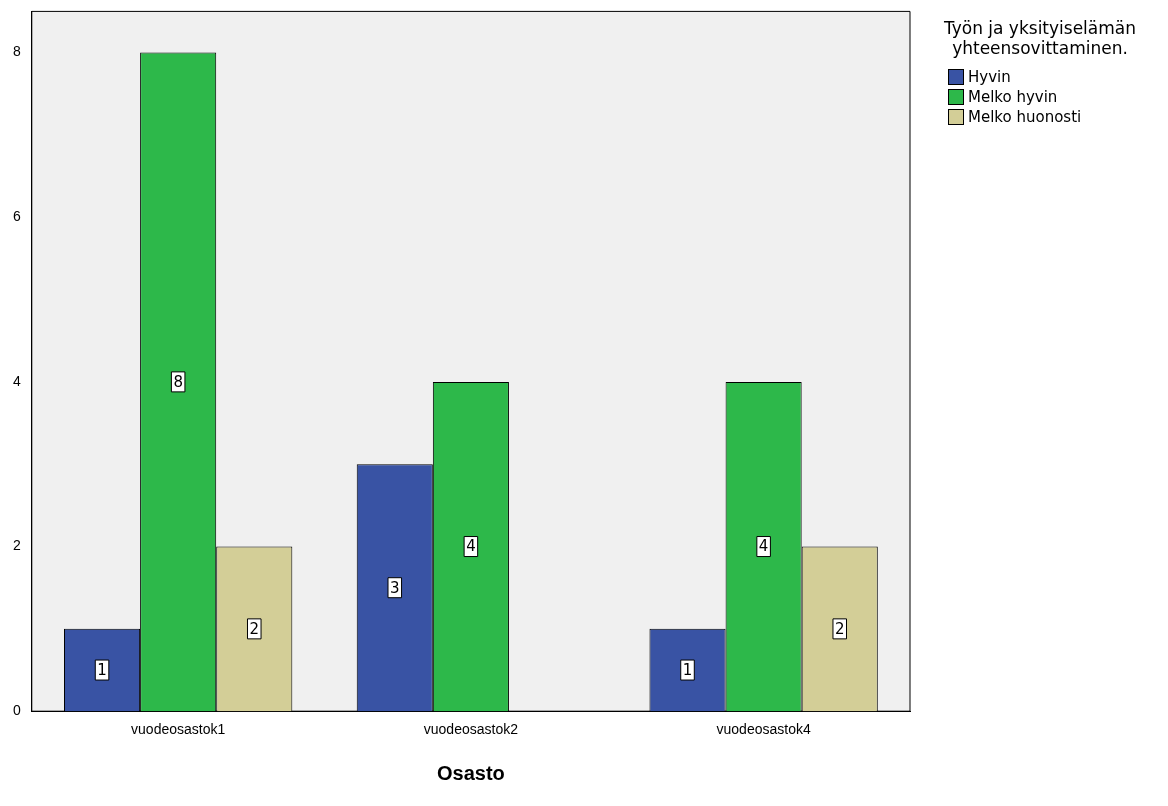 The image size is (1168, 806). What do you see at coordinates (1025, 117) in the screenshot?
I see `legend-label: Melko huonosti` at bounding box center [1025, 117].